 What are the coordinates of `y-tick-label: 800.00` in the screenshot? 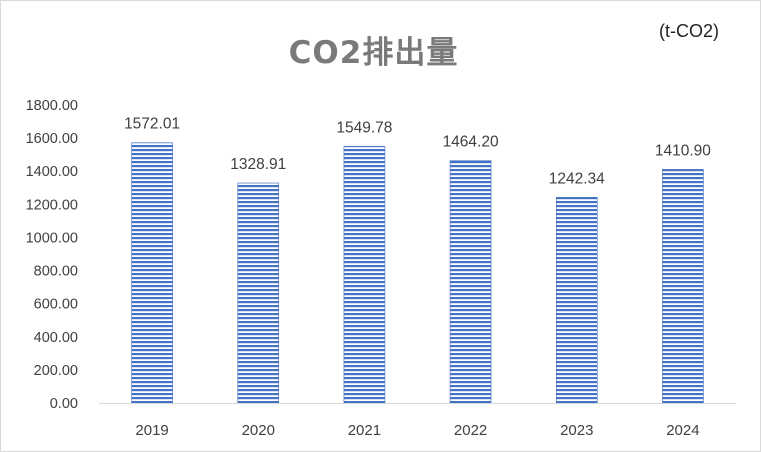 It's located at (56, 272).